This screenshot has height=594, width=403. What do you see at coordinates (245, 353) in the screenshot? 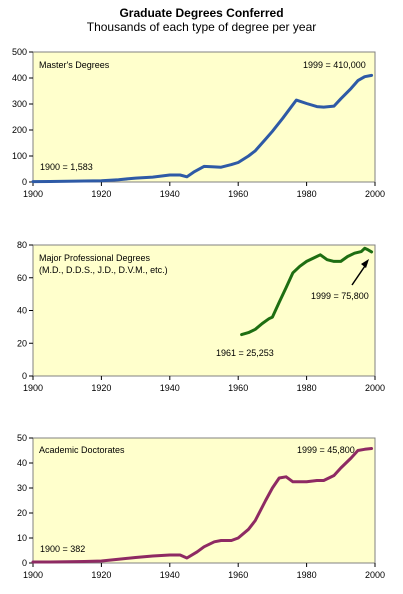
I see `annotation-start: 1961 = 25,253` at bounding box center [245, 353].